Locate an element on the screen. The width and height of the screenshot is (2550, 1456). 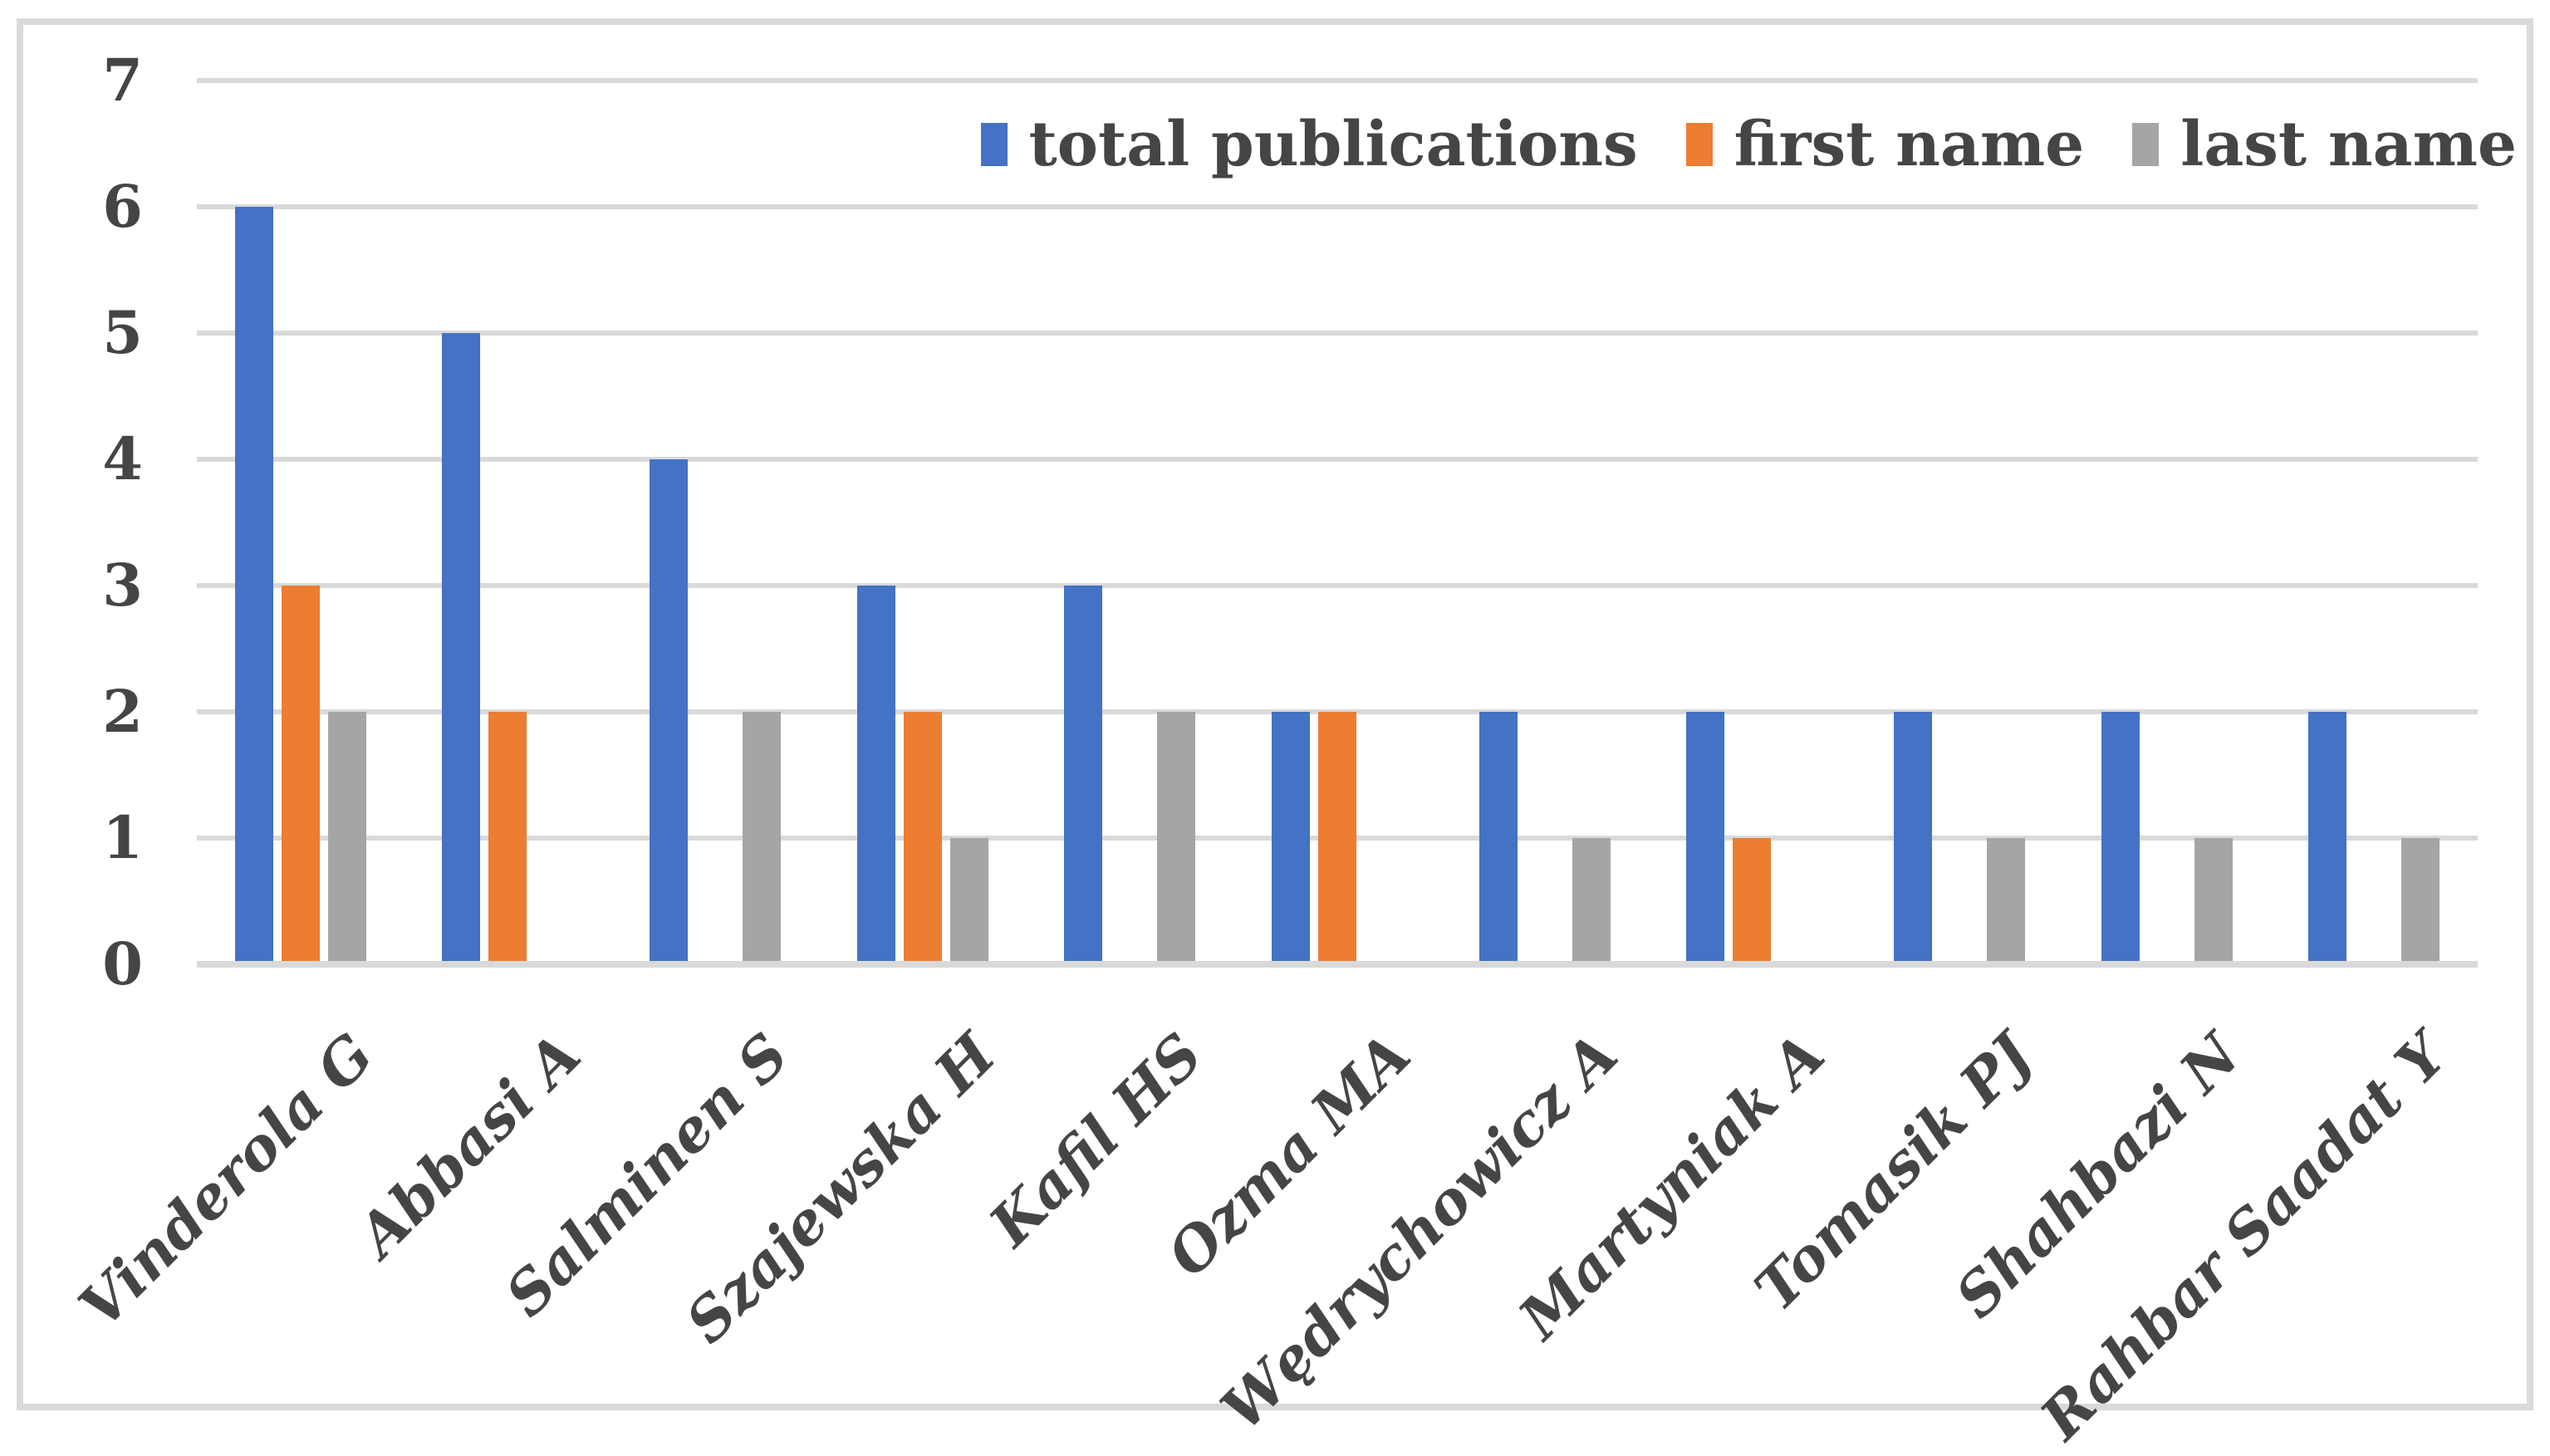
y-tick-label-3: 3 is located at coordinates (122, 585).